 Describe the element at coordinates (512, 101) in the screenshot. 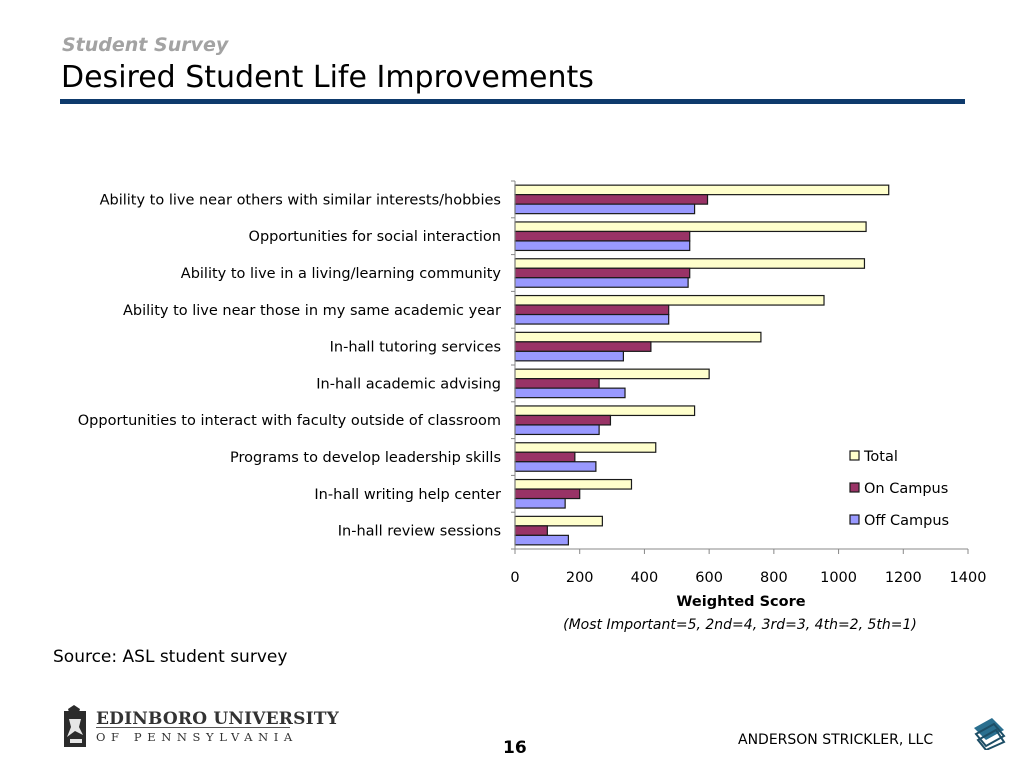

I see `title-rule` at that location.